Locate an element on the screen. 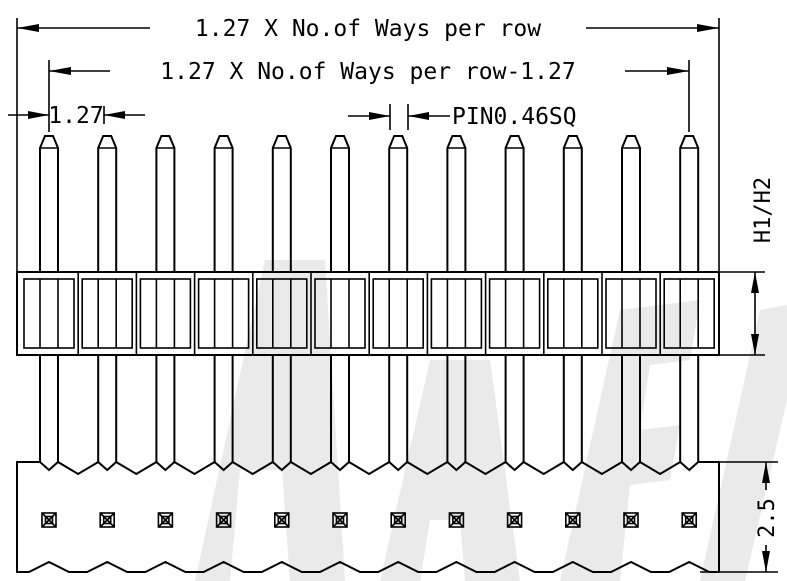  height-dimension: H1/H2 is located at coordinates (747, 266).